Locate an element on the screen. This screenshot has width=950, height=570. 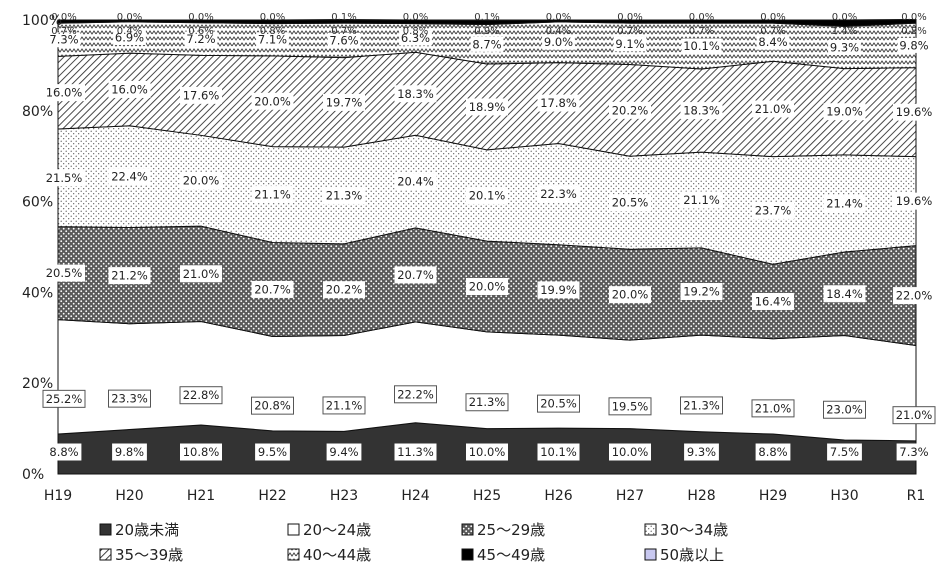
x-tick-label: H22 is located at coordinates (272, 496).